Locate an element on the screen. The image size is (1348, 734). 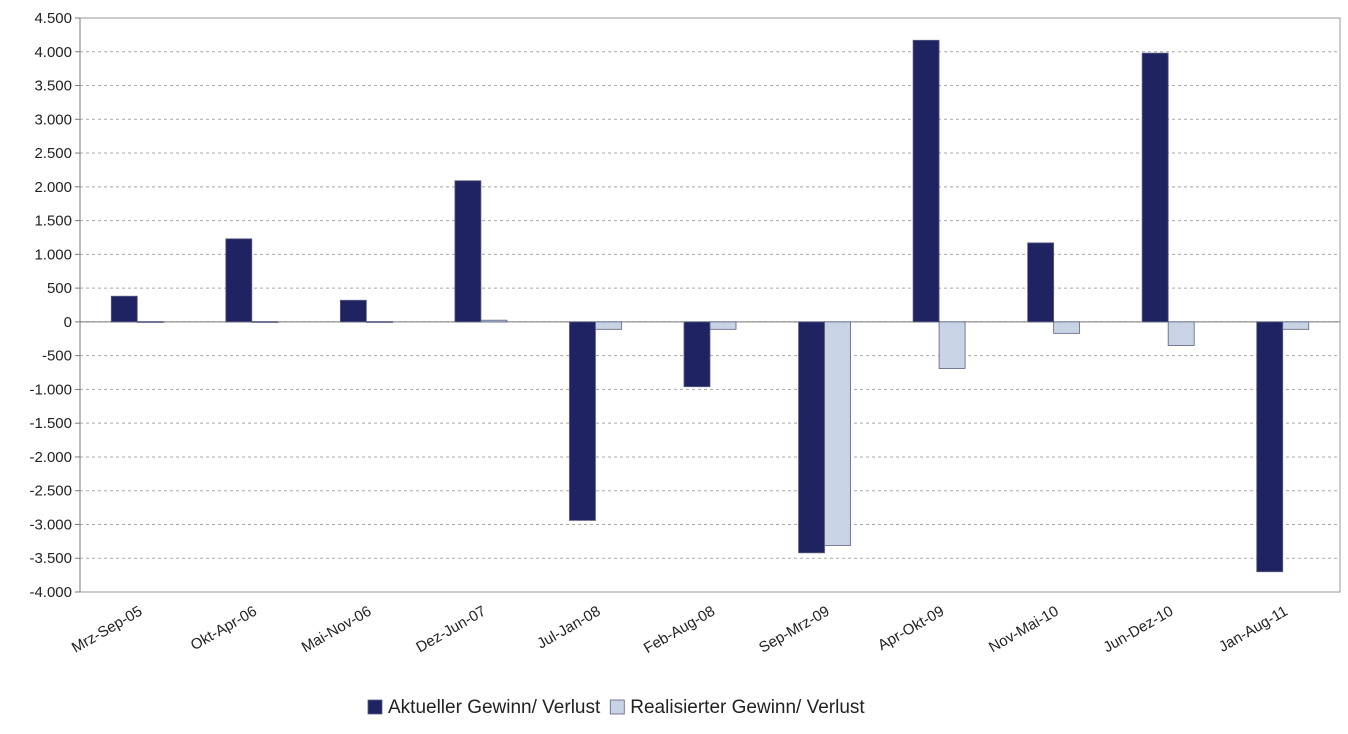
y-tick-label: -4.000 is located at coordinates (50, 592).